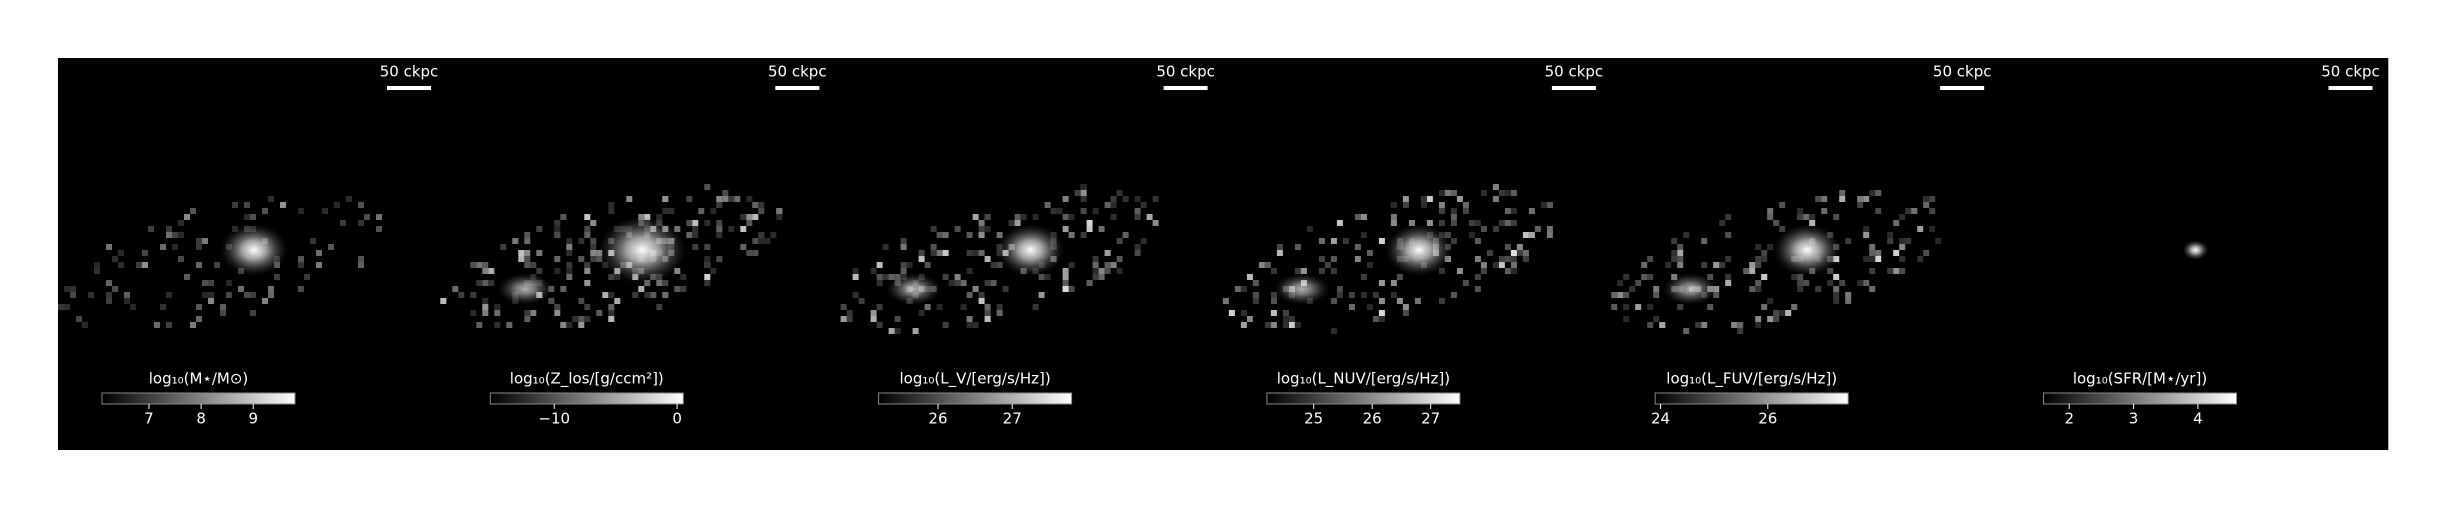 Image resolution: width=2444 pixels, height=507 pixels. I want to click on colorbar-label: log₁₀(SFR/[M⋆/yr]), so click(2140, 379).